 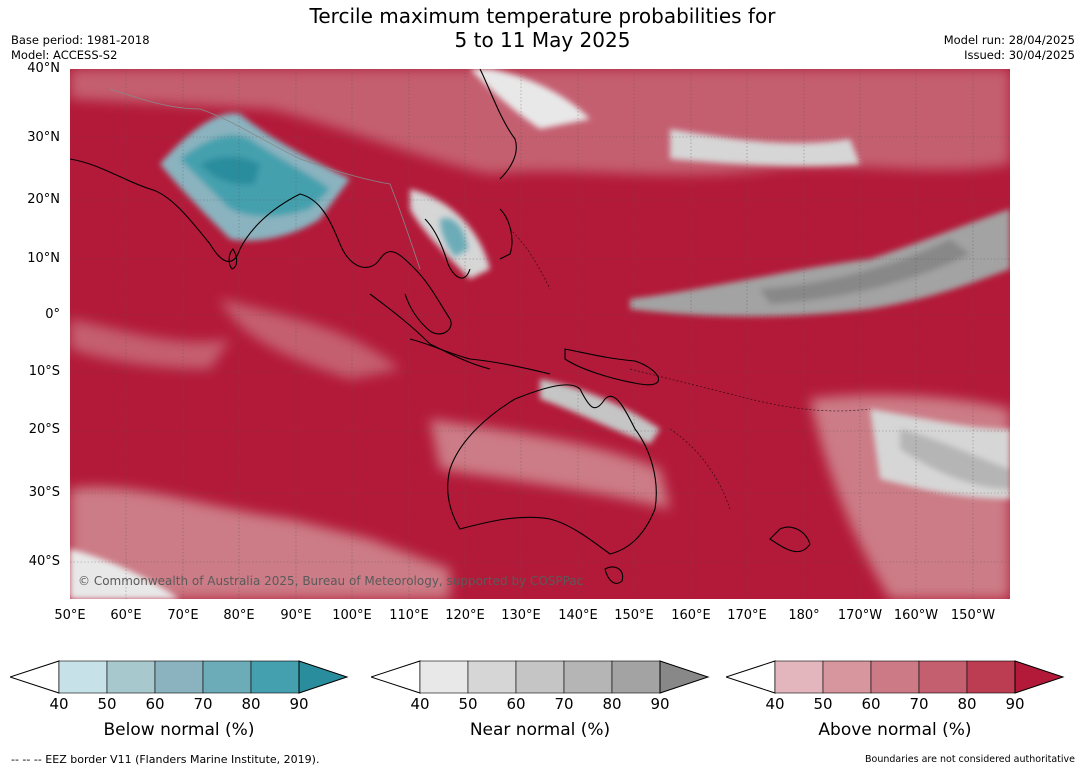 What do you see at coordinates (823, 704) in the screenshot?
I see `colorbar-above-tick: 50` at bounding box center [823, 704].